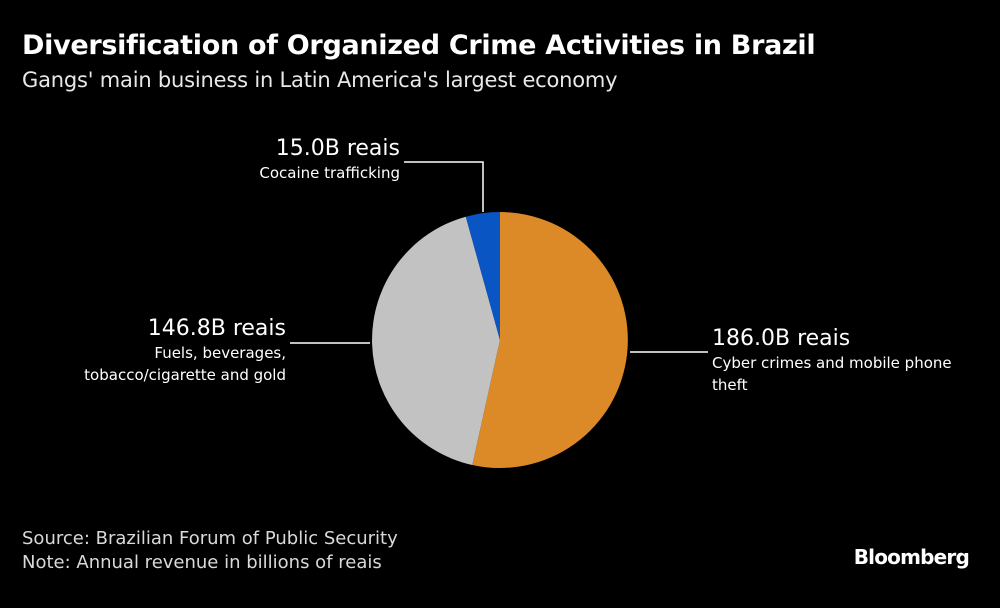 Image resolution: width=1000 pixels, height=608 pixels. I want to click on pie-slice-cyber-crimes, so click(550, 340).